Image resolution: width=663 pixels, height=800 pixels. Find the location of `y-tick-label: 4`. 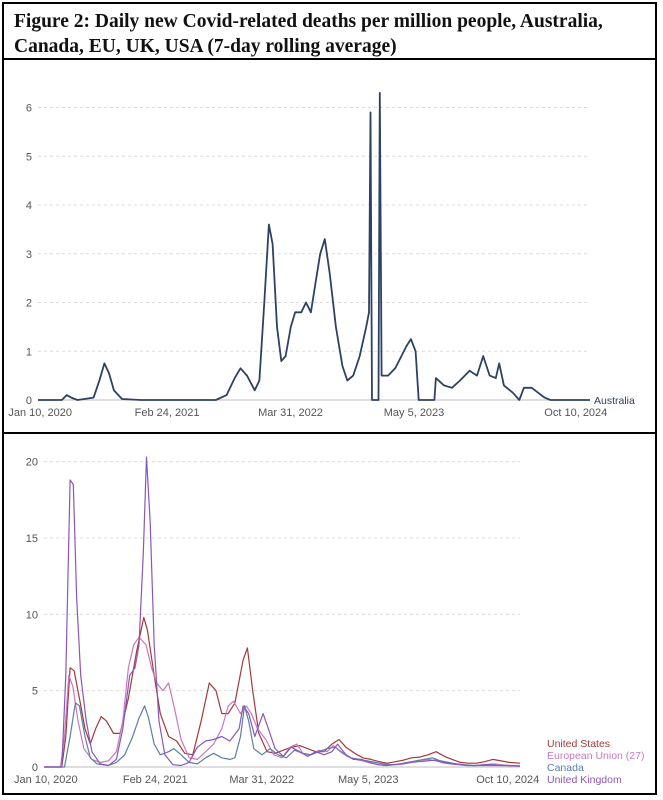

y-tick-label: 4 is located at coordinates (29, 206).